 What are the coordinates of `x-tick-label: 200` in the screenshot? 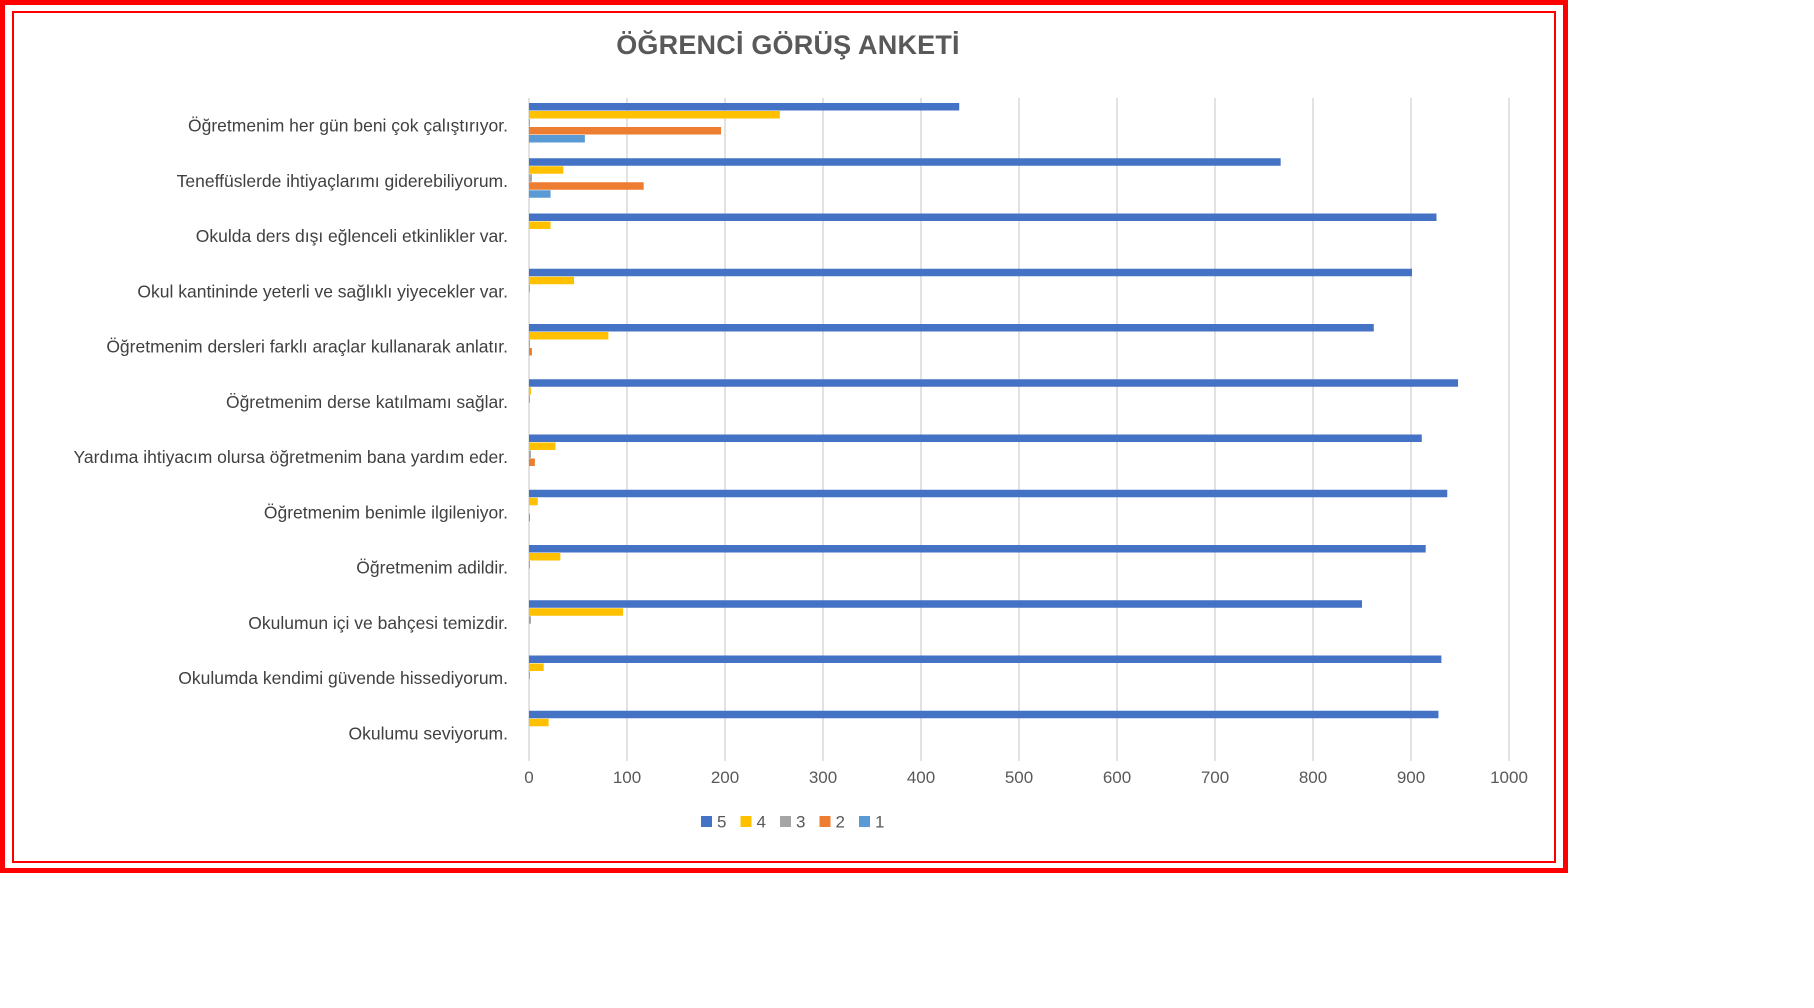 It's located at (725, 777).